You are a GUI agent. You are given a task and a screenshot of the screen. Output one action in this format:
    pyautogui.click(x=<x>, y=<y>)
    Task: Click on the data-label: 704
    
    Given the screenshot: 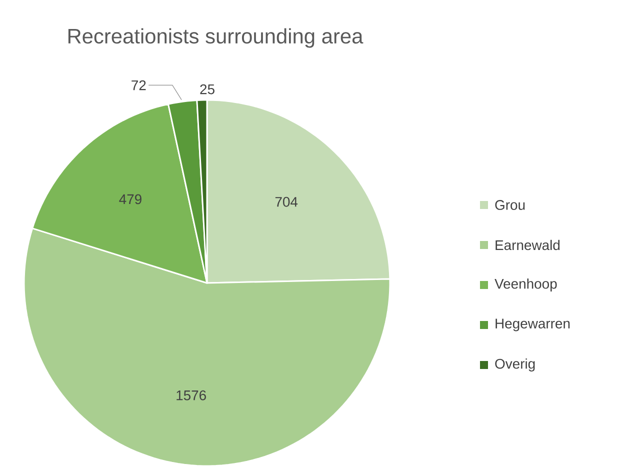 What is the action you would take?
    pyautogui.click(x=286, y=202)
    